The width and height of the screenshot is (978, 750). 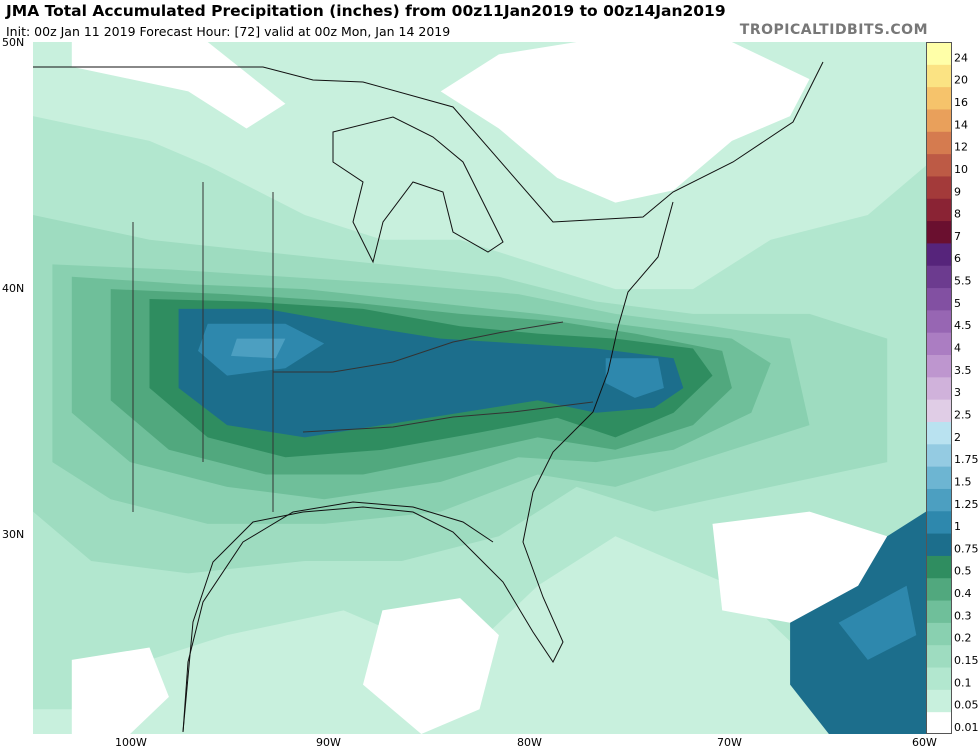 What do you see at coordinates (418, 347) in the screenshot?
I see `state-line-ohio-river` at bounding box center [418, 347].